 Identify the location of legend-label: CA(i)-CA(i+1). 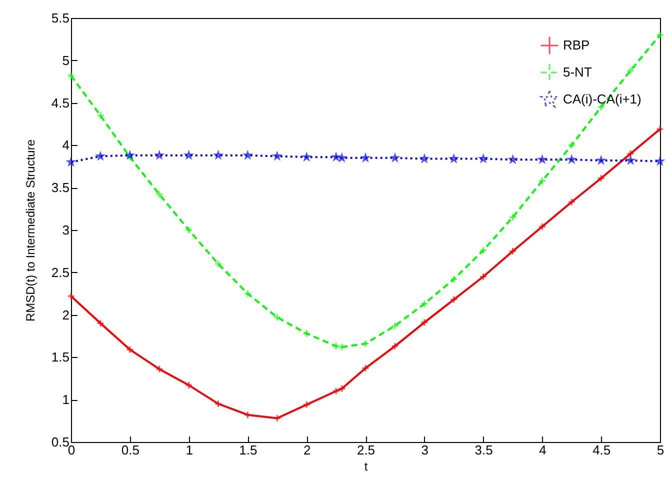
(602, 99).